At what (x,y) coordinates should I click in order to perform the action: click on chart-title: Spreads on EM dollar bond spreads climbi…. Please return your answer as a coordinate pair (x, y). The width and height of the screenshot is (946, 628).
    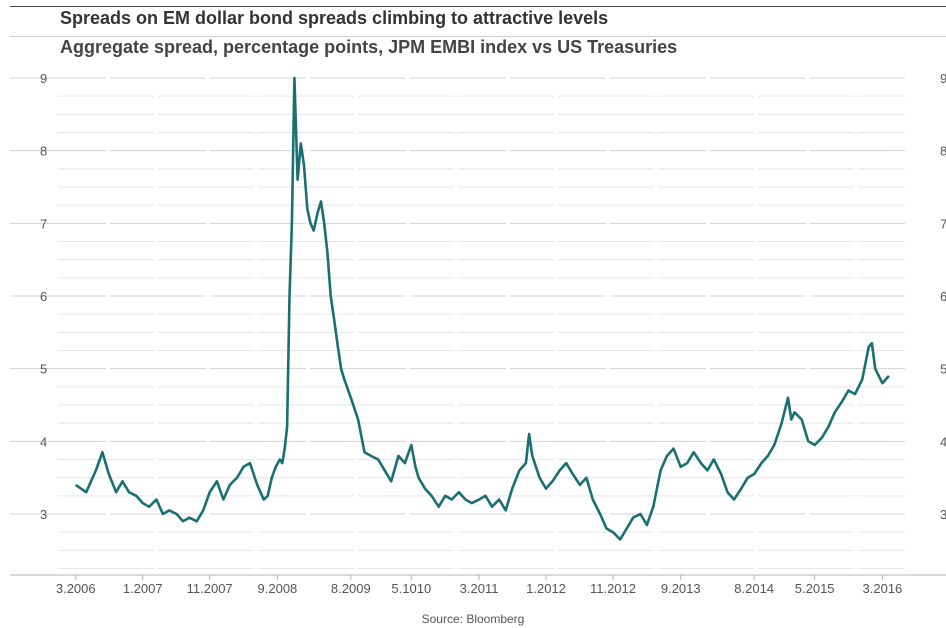
    Looking at the image, I should click on (334, 18).